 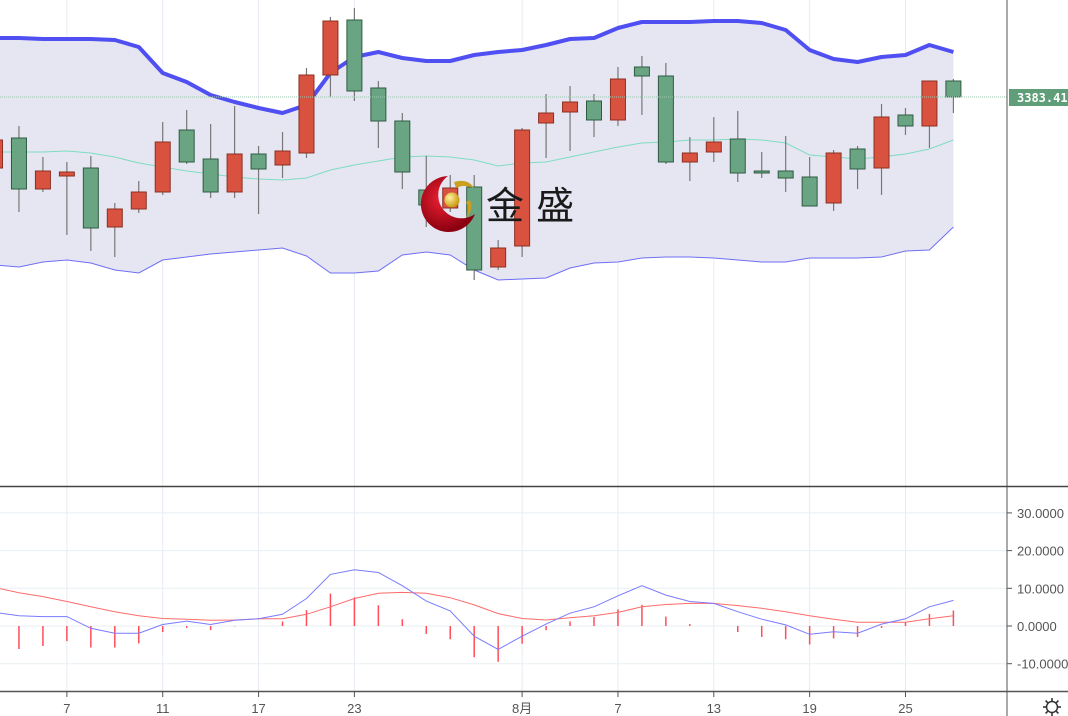 I want to click on y-tick-label: 0.0000, so click(x=1037, y=626).